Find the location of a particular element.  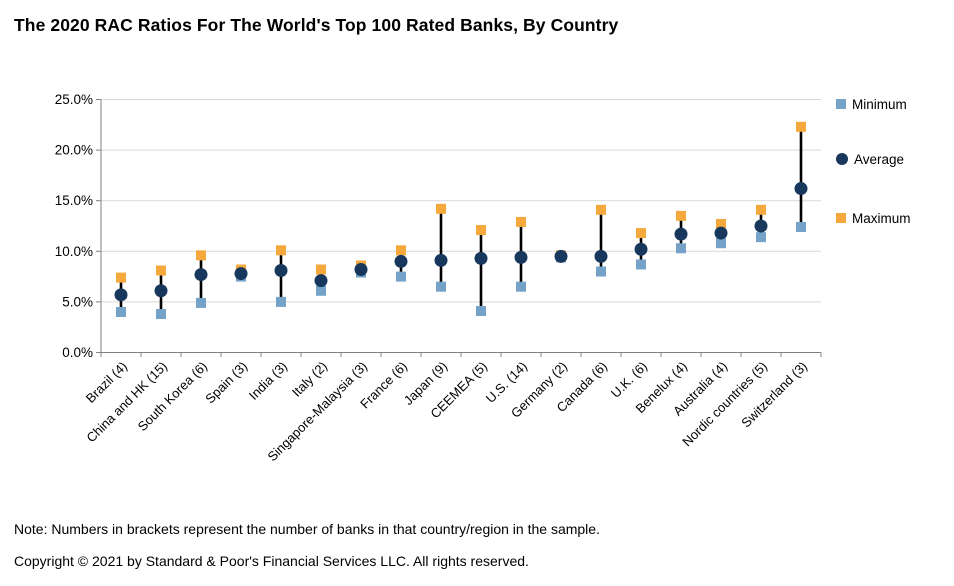

y-tick-label: 15.0% is located at coordinates (74, 200).